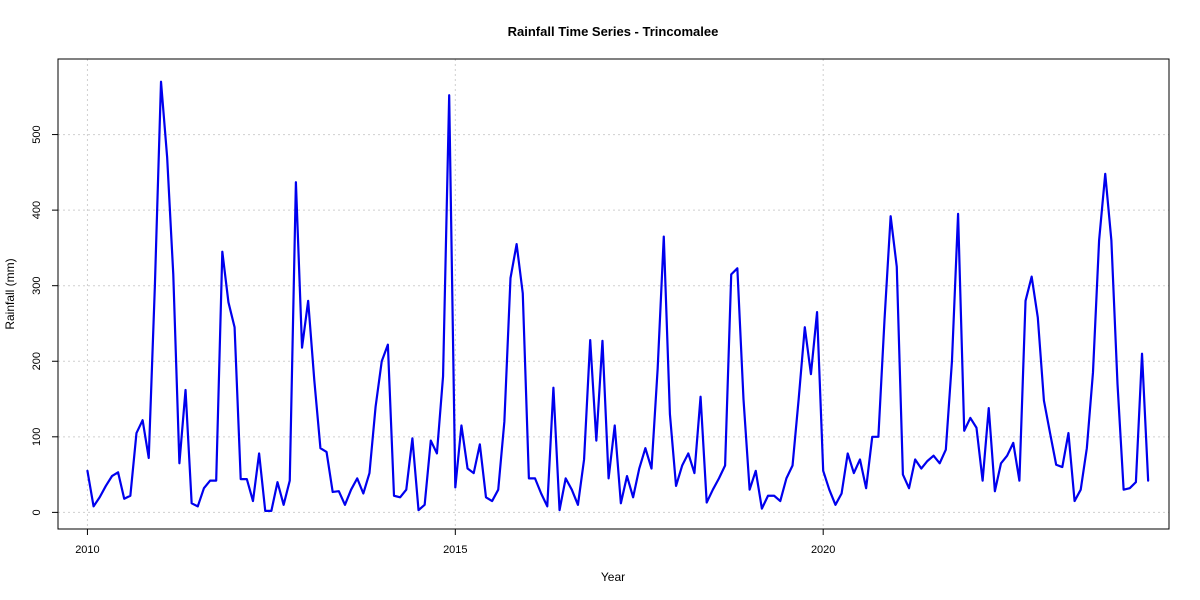  Describe the element at coordinates (37, 512) in the screenshot. I see `y-tick-label: 0` at that location.